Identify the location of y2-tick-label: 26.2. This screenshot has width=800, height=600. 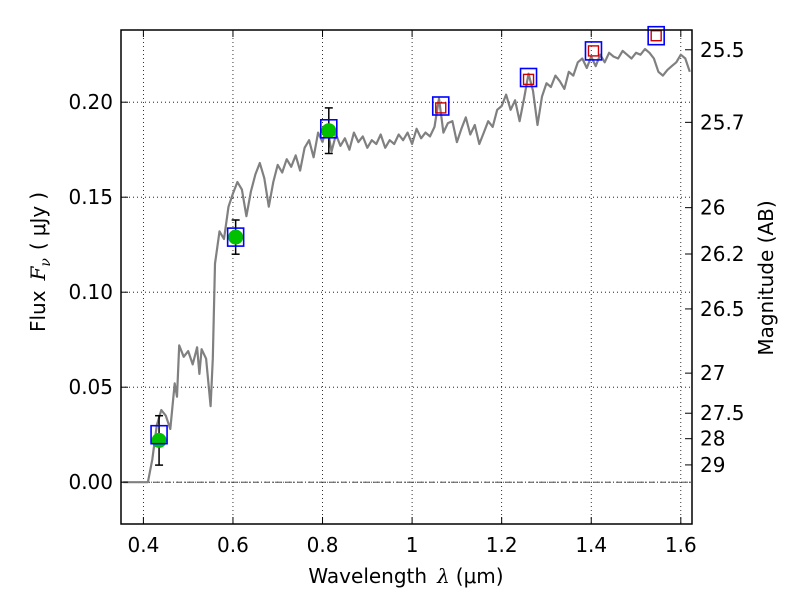
(722, 254).